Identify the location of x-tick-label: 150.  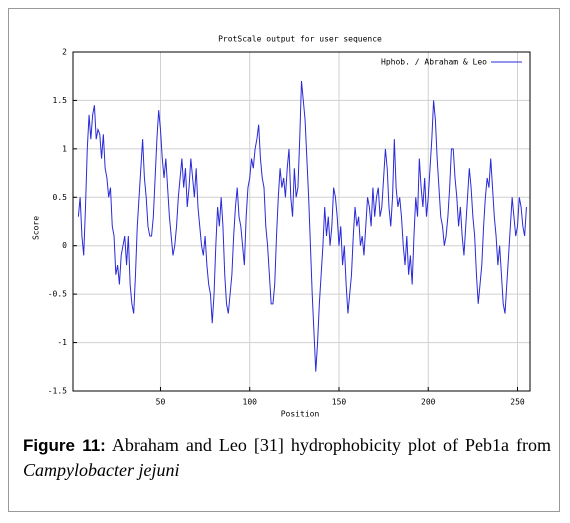
(339, 402).